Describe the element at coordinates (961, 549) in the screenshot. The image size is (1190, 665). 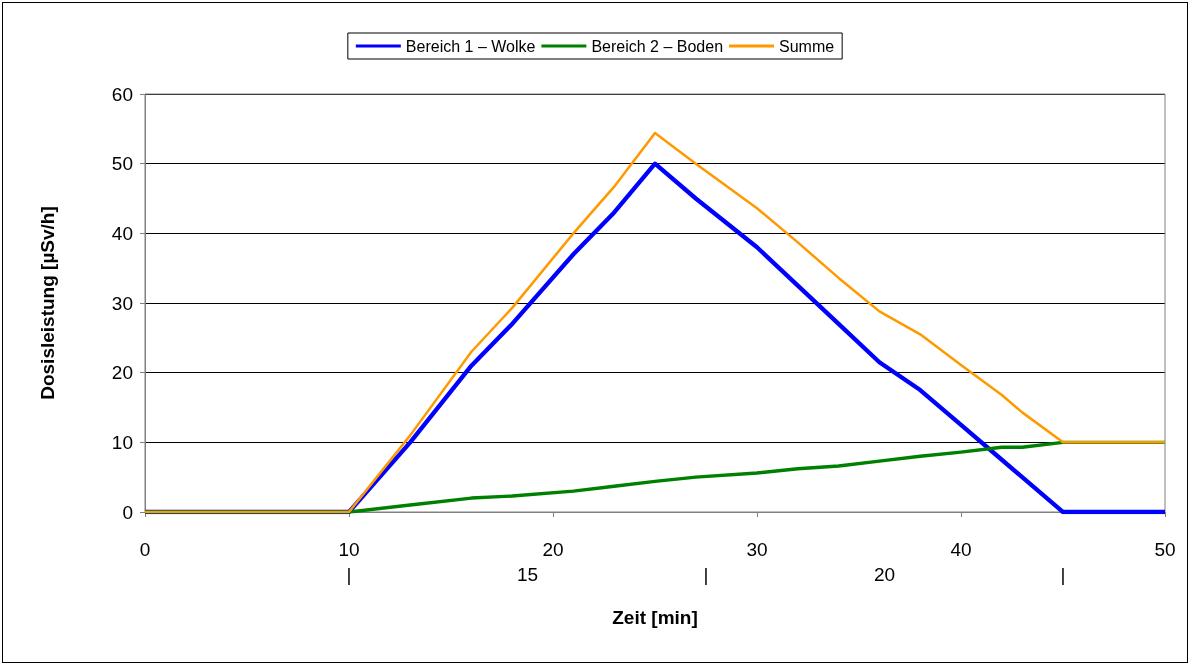
I see `x-tick-label: 40` at that location.